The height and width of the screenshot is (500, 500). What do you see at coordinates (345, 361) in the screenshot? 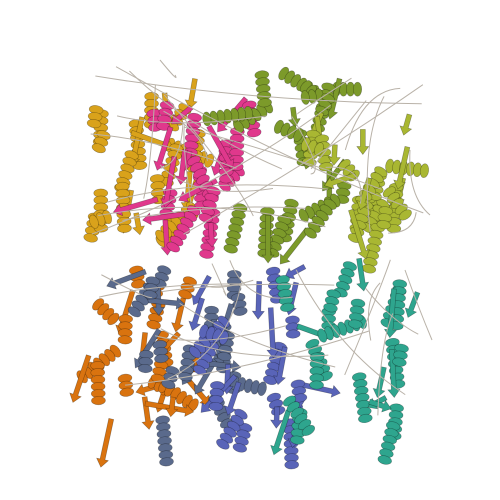
I see `chain-teal` at bounding box center [345, 361].